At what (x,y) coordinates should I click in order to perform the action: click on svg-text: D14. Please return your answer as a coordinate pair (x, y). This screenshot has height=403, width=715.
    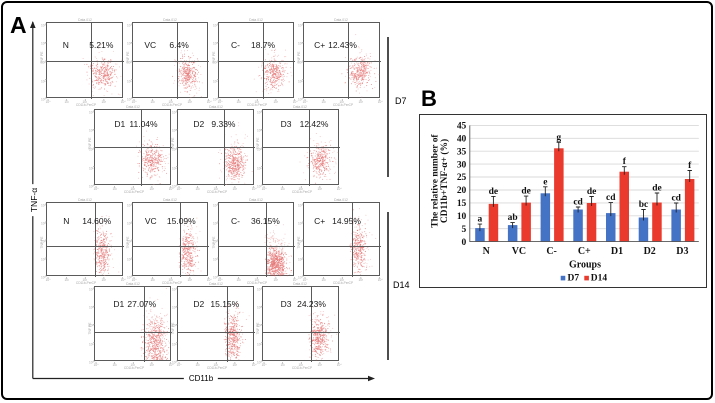
    Looking at the image, I should click on (599, 278).